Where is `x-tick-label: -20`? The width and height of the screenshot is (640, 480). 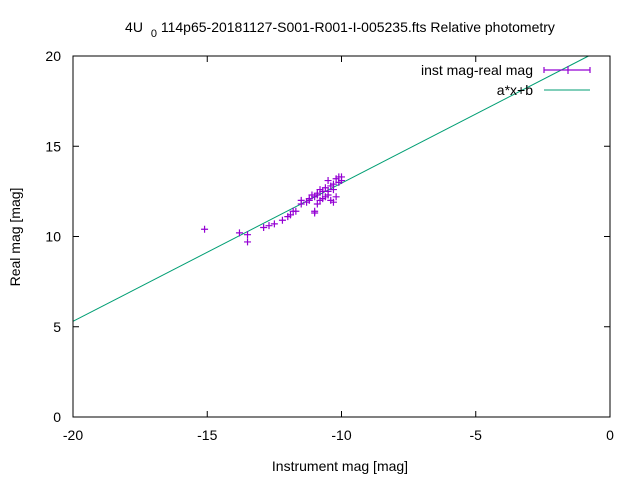 x-tick-label: -20 is located at coordinates (73, 435).